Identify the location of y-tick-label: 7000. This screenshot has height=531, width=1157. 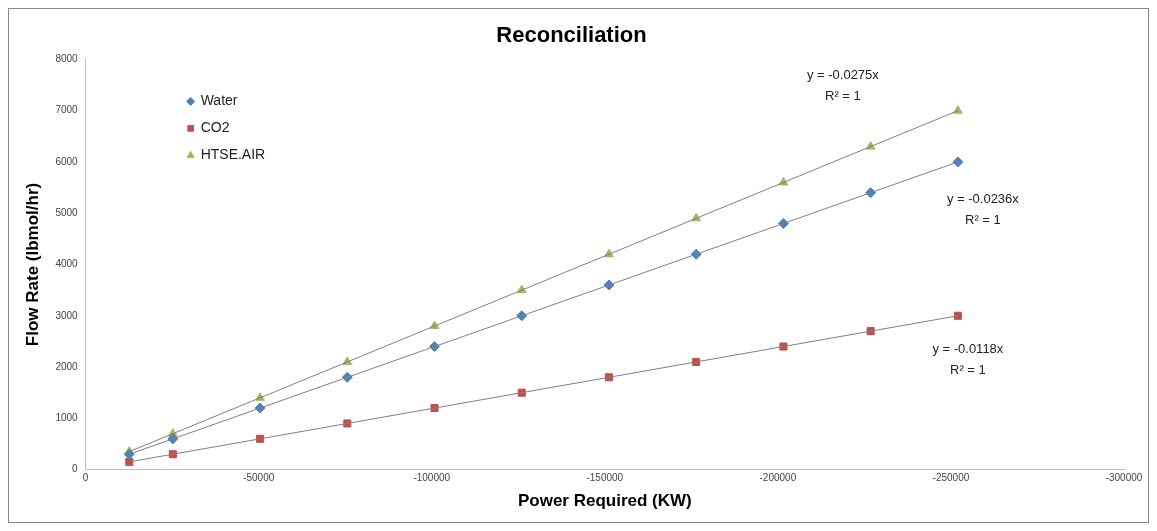
(67, 110).